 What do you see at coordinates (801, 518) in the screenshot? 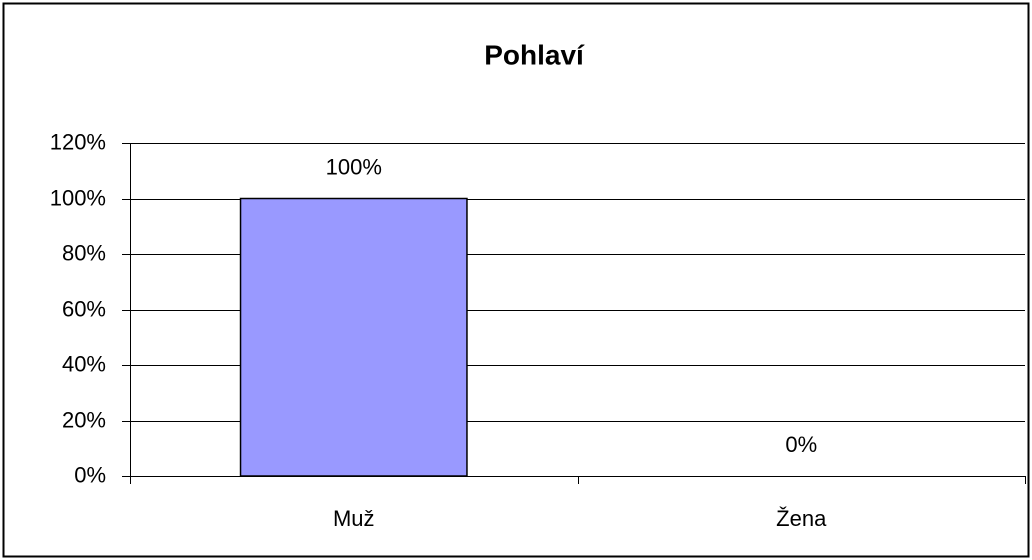
I see `x-tick-label: Žena` at bounding box center [801, 518].